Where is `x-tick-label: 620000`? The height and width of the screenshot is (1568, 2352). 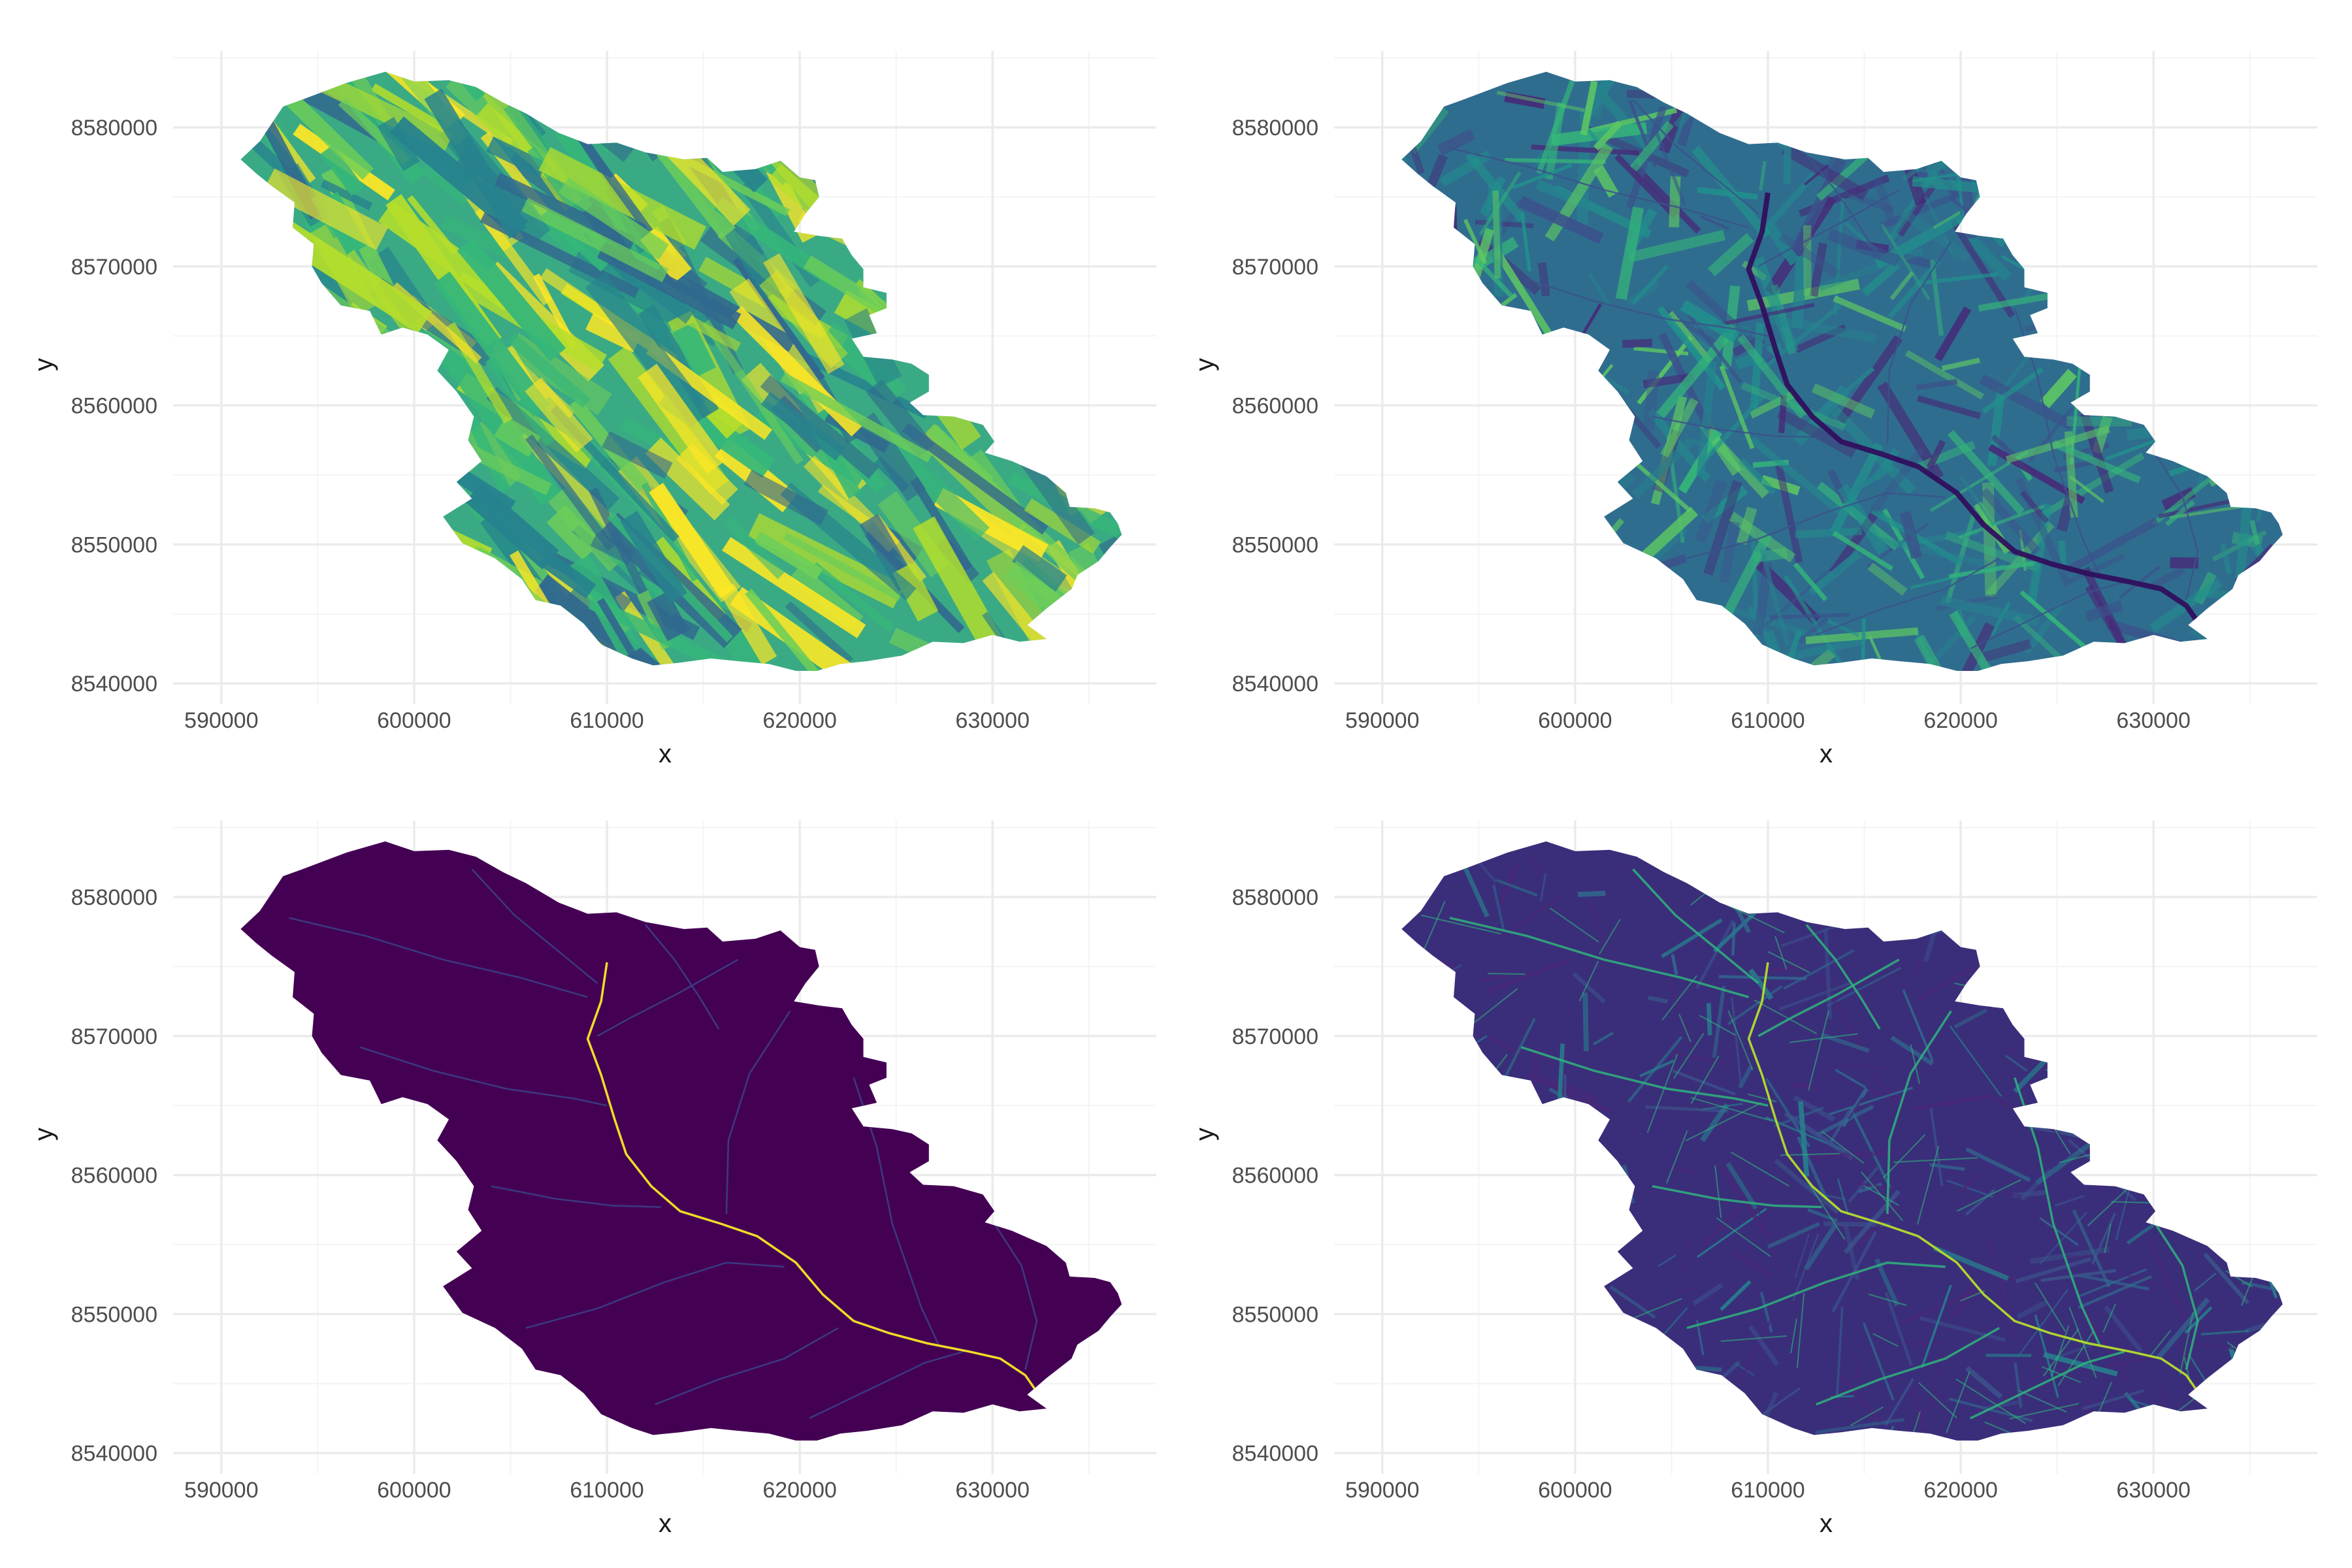
x-tick-label: 620000 is located at coordinates (1960, 720).